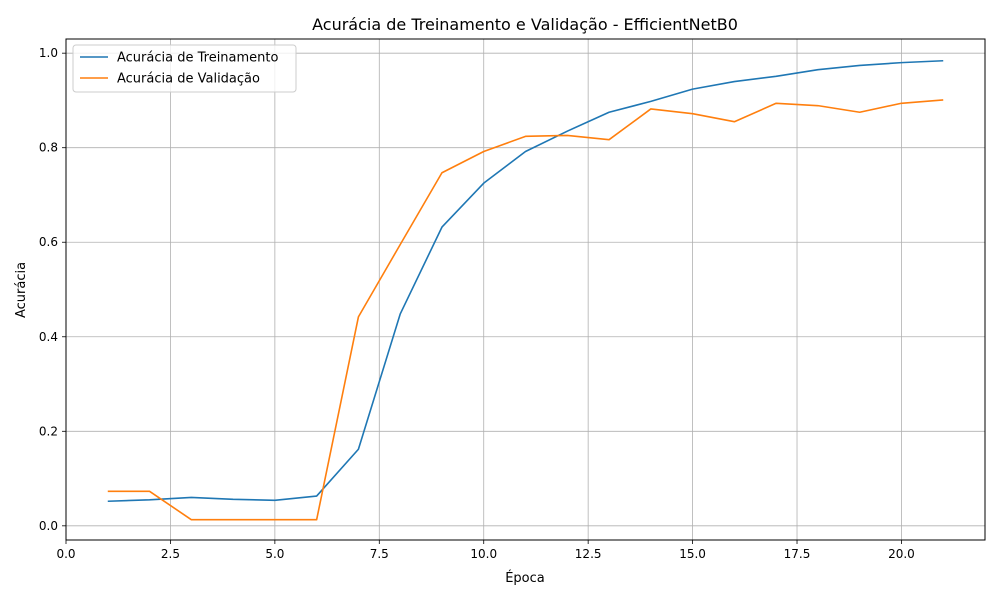 The image size is (1000, 600). Describe the element at coordinates (274, 554) in the screenshot. I see `x-tick-label: 5.0` at that location.